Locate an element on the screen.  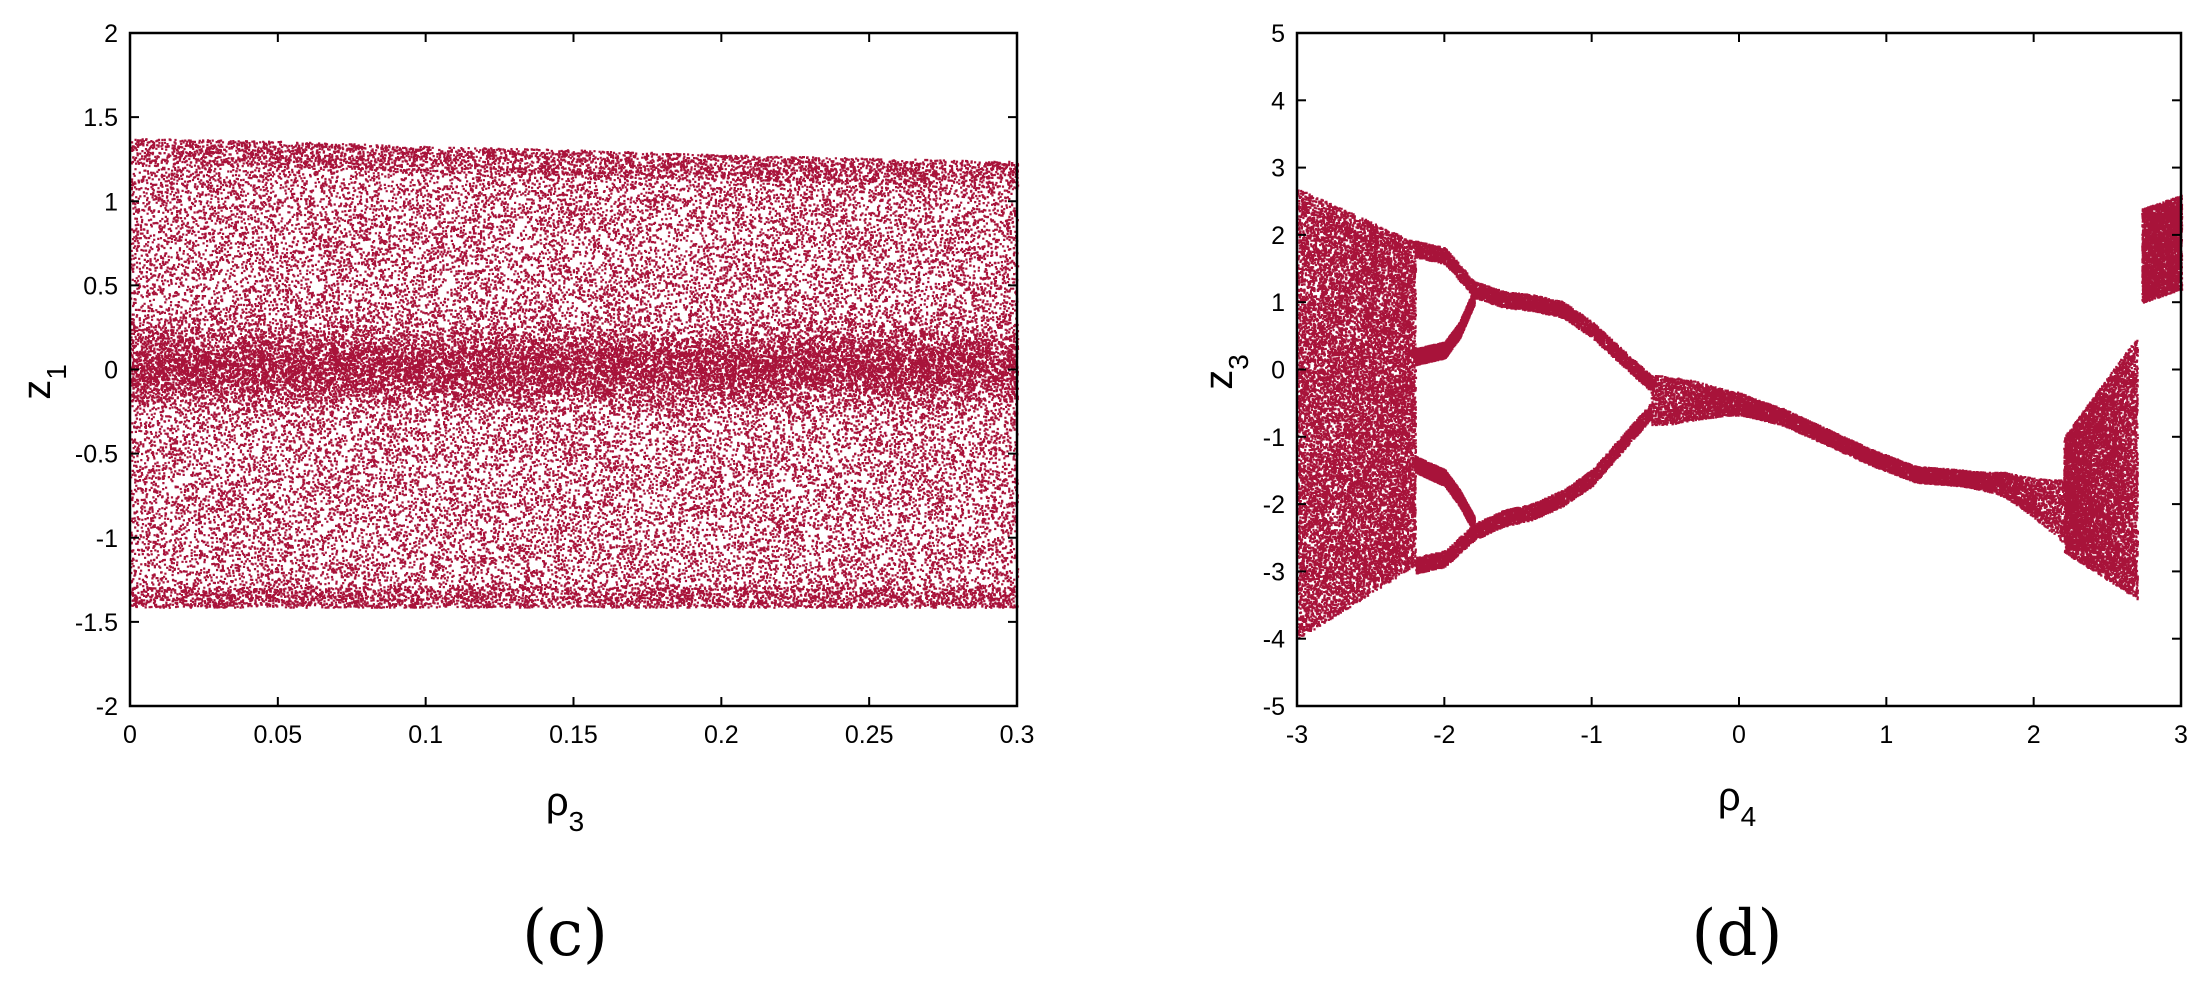
panel-c-xtick-label: 0.2 is located at coordinates (721, 735).